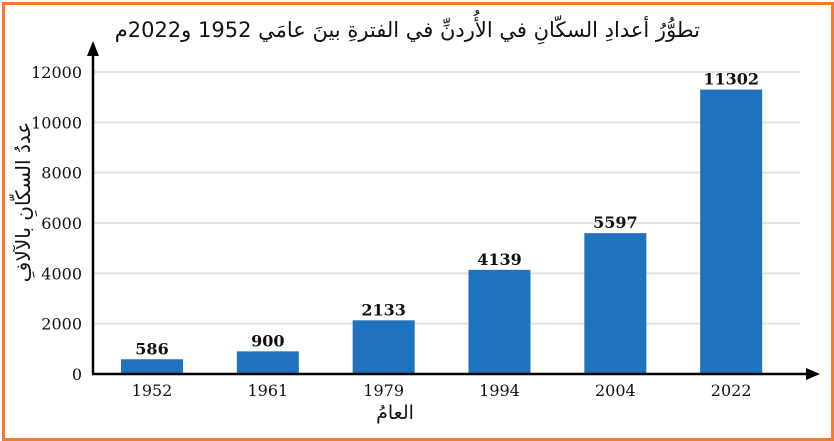 The height and width of the screenshot is (441, 834). I want to click on x-tick-label: 2004, so click(615, 390).